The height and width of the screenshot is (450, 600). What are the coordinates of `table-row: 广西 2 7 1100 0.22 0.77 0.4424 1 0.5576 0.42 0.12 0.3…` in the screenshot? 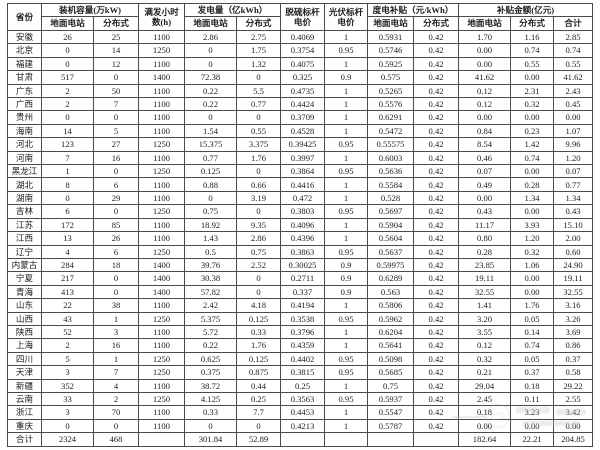 It's located at (300, 104).